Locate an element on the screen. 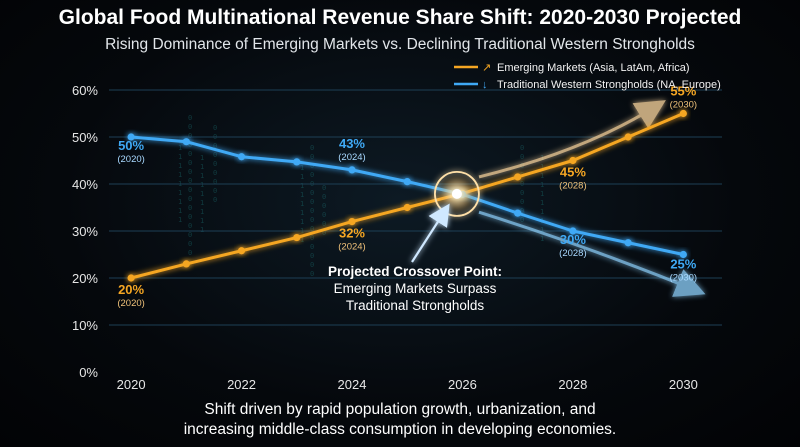 The height and width of the screenshot is (447, 800). data-label-year-western: (2028) is located at coordinates (572, 253).